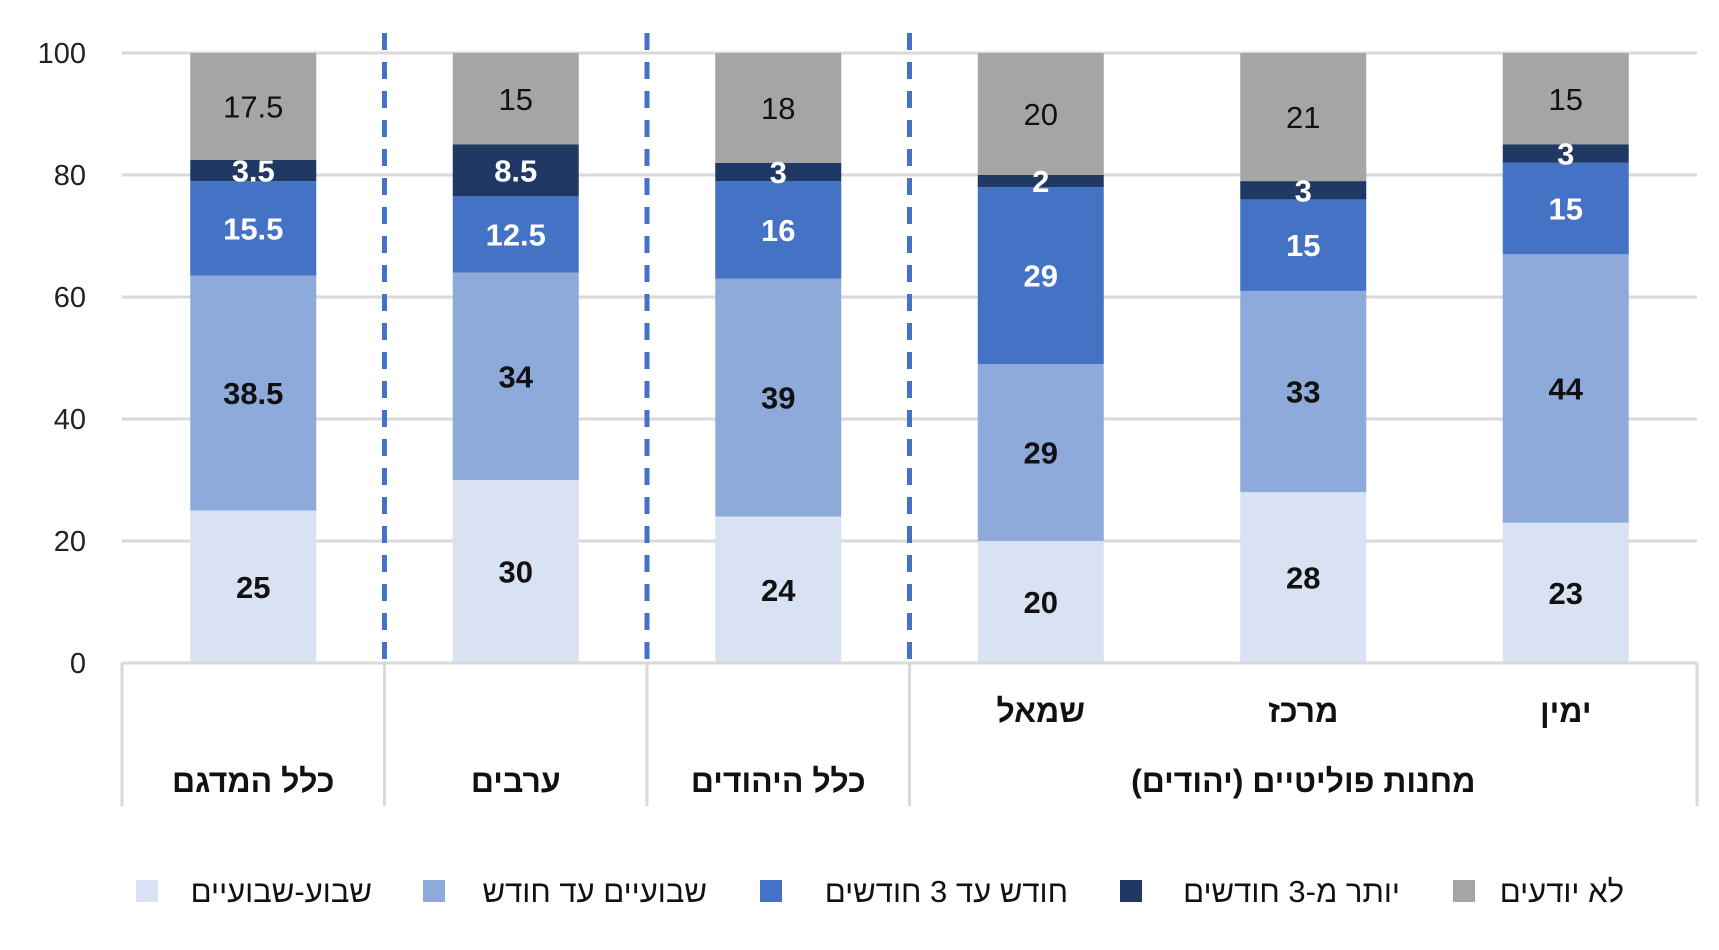 This screenshot has width=1719, height=950. I want to click on legend-label: שבוע-שבועיים, so click(281, 891).